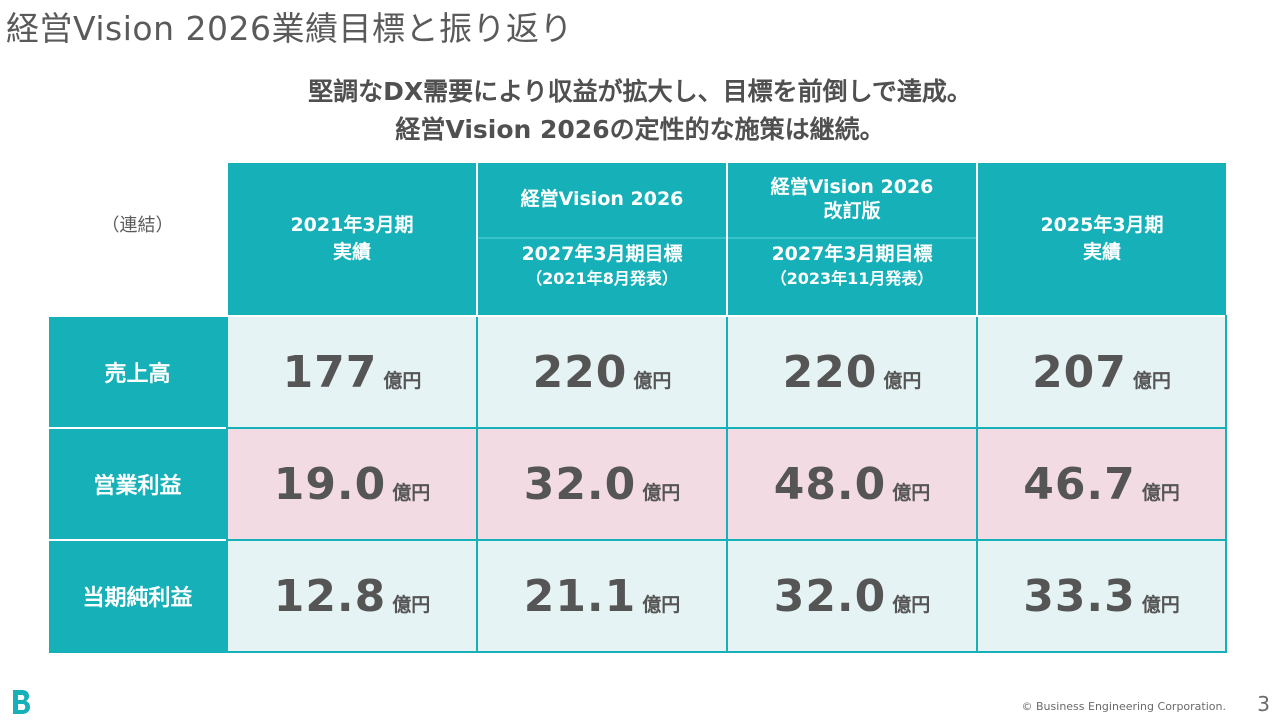  I want to click on col-header-vision2026: 経営Vision 2026 2027年3月期目標 （2021年8月発表）, so click(601, 239).